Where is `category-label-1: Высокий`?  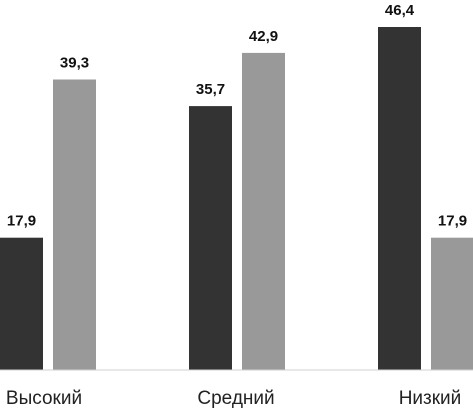 category-label-1: Высокий is located at coordinates (44, 398).